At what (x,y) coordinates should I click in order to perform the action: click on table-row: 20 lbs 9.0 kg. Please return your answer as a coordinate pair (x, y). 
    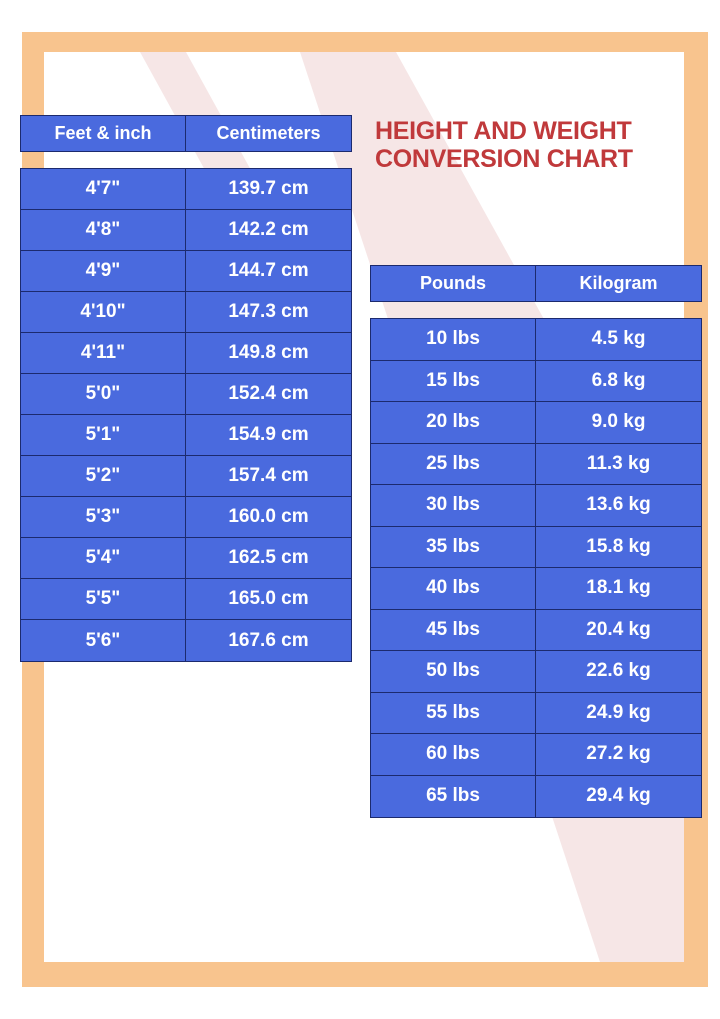
    Looking at the image, I should click on (536, 423).